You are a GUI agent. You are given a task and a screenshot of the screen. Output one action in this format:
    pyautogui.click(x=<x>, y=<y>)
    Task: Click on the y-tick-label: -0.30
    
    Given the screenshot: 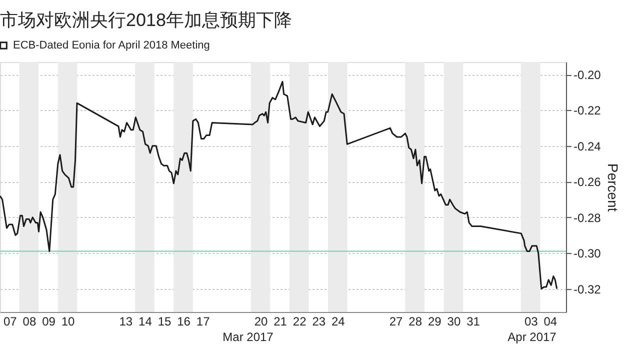 What is the action you would take?
    pyautogui.click(x=588, y=253)
    